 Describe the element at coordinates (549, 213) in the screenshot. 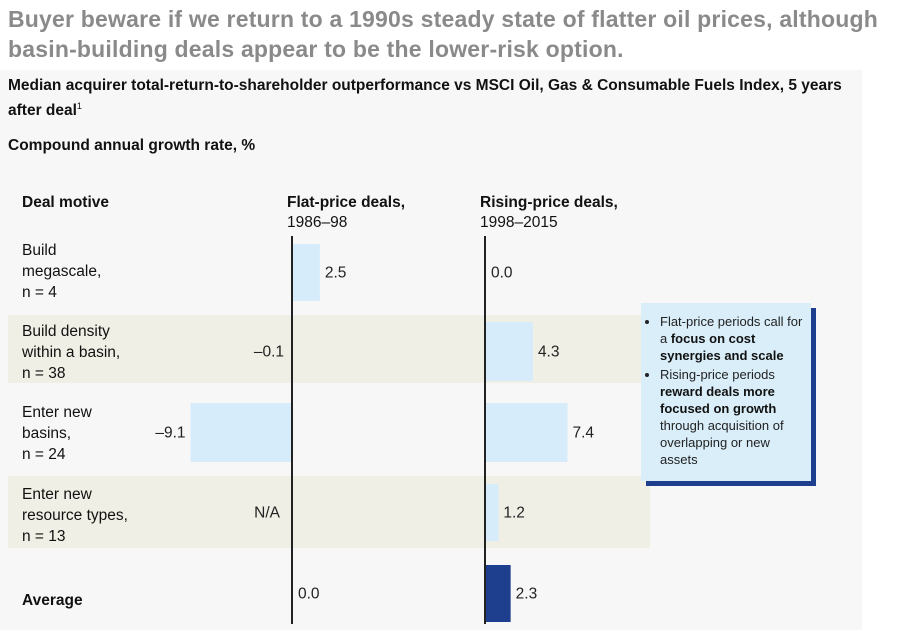

I see `rising-price-header: Rising-price deals, 1998–2015` at that location.